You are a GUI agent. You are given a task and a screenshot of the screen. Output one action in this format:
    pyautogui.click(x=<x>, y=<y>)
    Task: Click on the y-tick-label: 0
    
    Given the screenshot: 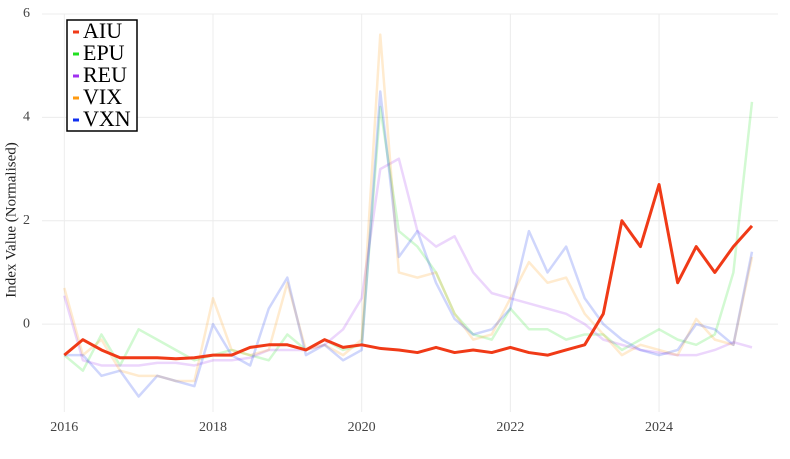 What is the action you would take?
    pyautogui.click(x=26, y=323)
    